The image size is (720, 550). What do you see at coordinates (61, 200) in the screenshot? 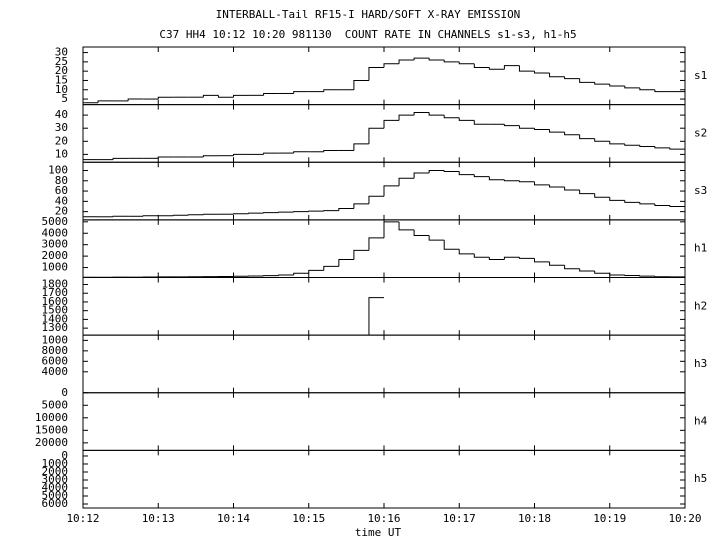
I see `y-tick-label: 40` at bounding box center [61, 200].